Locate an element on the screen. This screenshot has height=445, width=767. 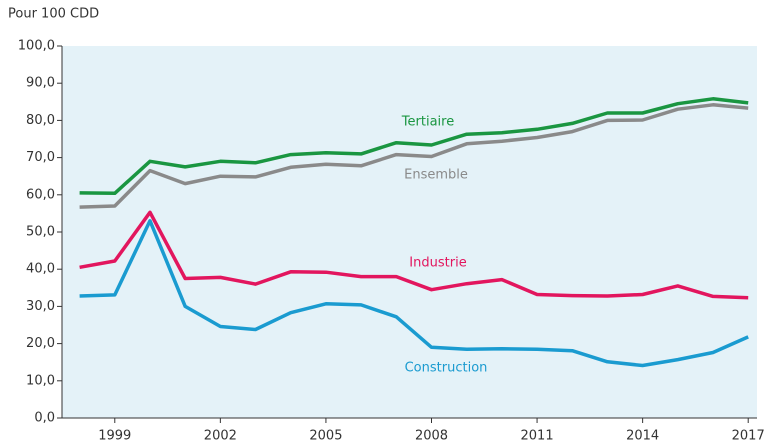
y-tick-label: 10,0 is located at coordinates (40, 380).